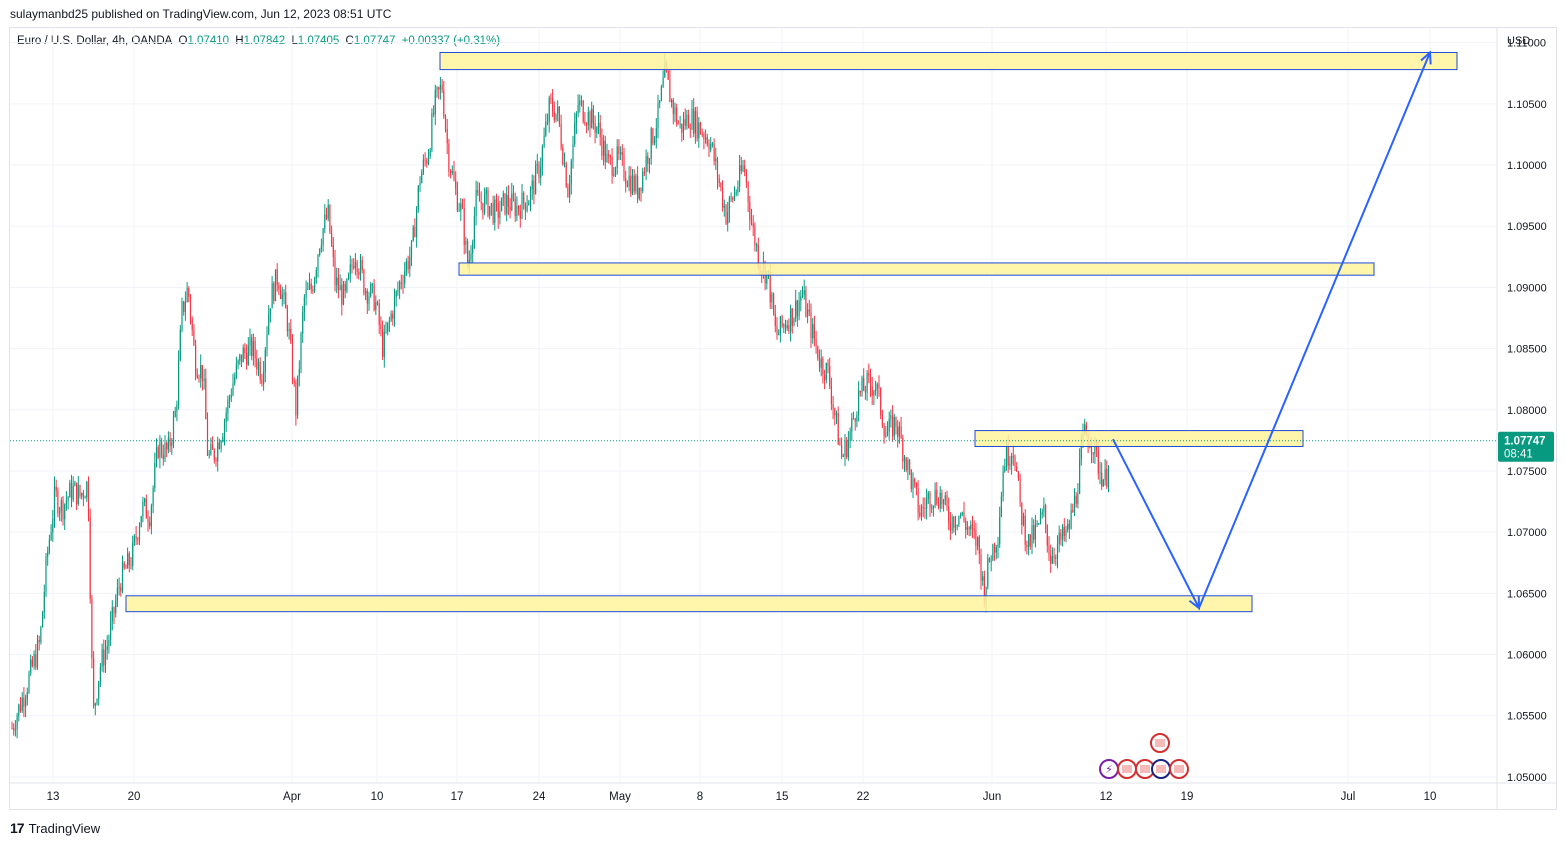 The width and height of the screenshot is (1566, 845). I want to click on tradingview-logo-icon: 17, so click(17, 828).